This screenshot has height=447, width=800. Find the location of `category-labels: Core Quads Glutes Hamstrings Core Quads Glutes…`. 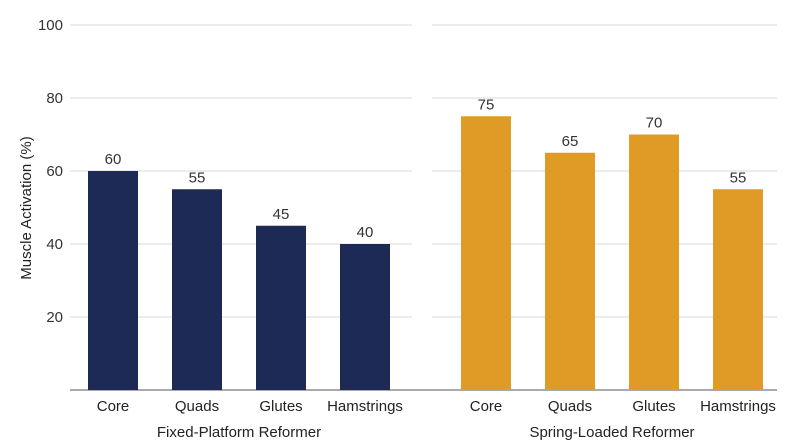

category-labels: Core Quads Glutes Hamstrings Core Quads Glutes… is located at coordinates (436, 406).